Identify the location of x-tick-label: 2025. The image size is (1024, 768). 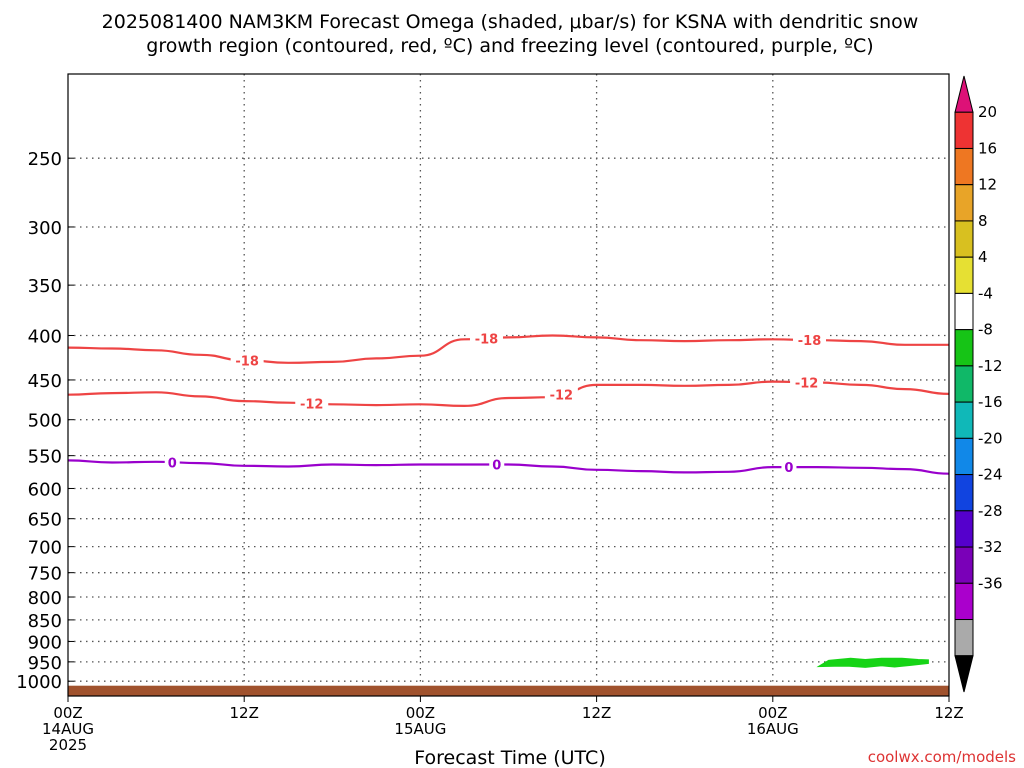
(68, 745).